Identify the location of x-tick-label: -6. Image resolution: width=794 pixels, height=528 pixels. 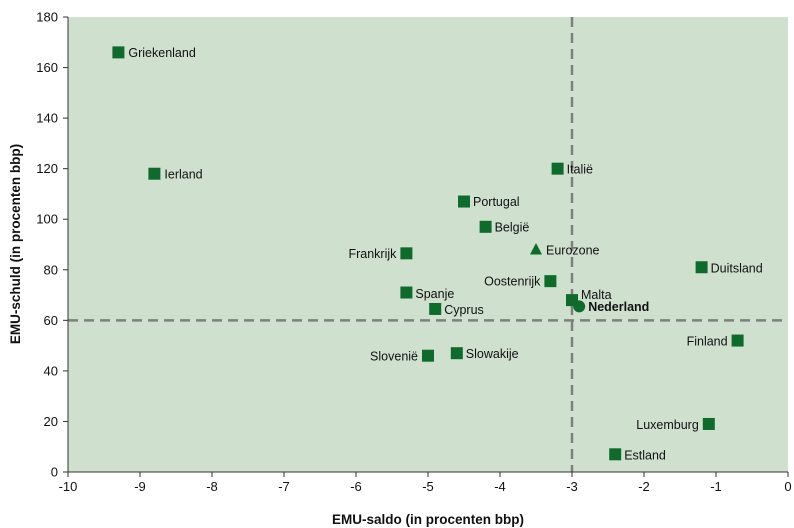
(356, 486).